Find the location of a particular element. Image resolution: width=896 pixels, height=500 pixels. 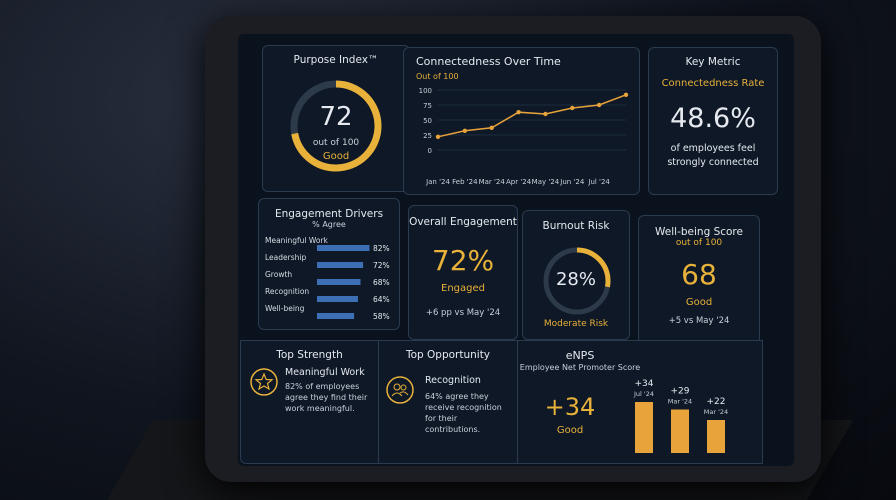

y-tick-label: 50 is located at coordinates (427, 121).